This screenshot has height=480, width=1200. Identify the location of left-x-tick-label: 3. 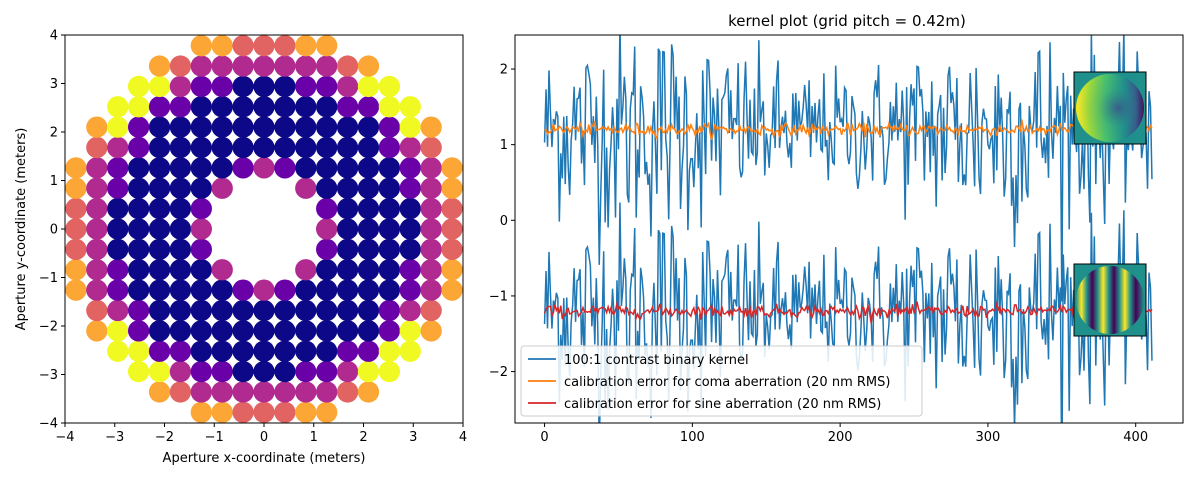
(413, 437).